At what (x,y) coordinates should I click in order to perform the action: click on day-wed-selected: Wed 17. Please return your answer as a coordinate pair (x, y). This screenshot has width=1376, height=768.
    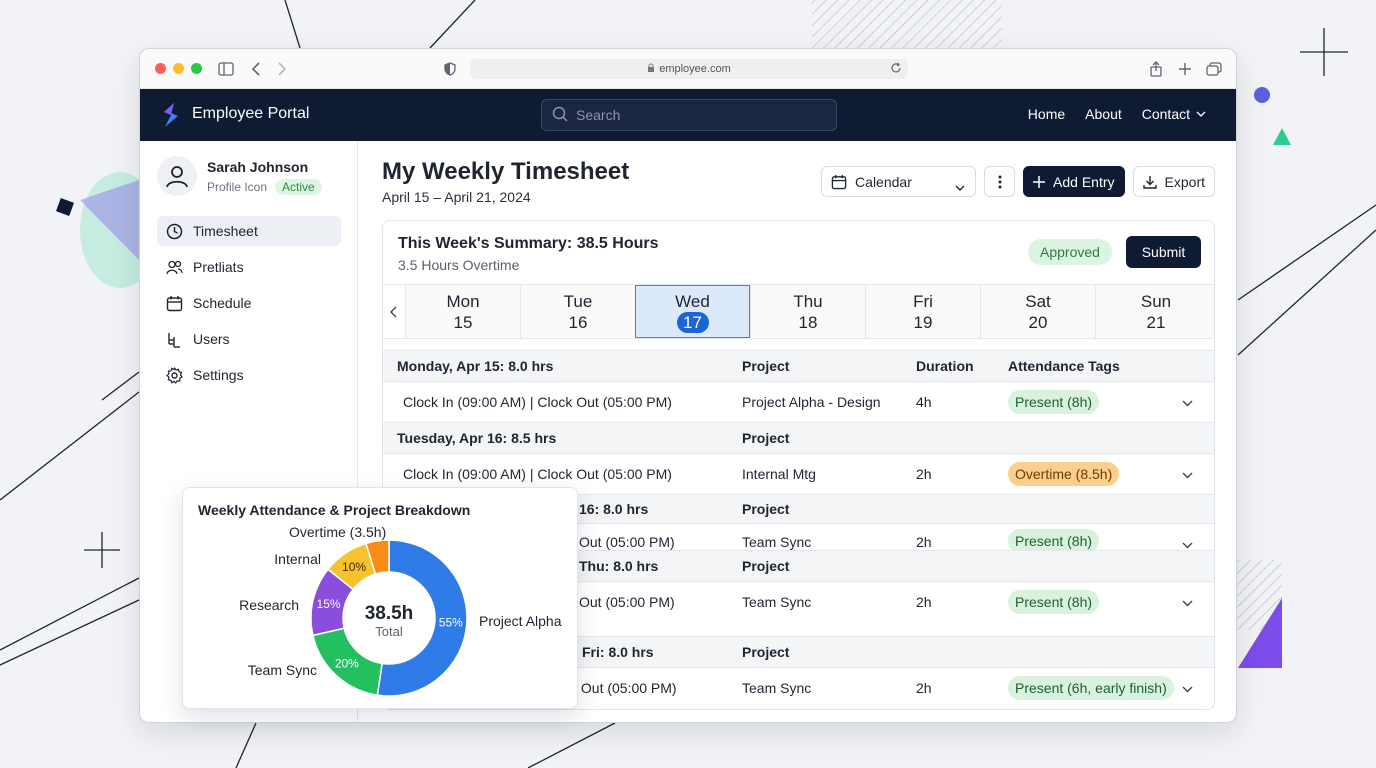
    Looking at the image, I should click on (692, 311).